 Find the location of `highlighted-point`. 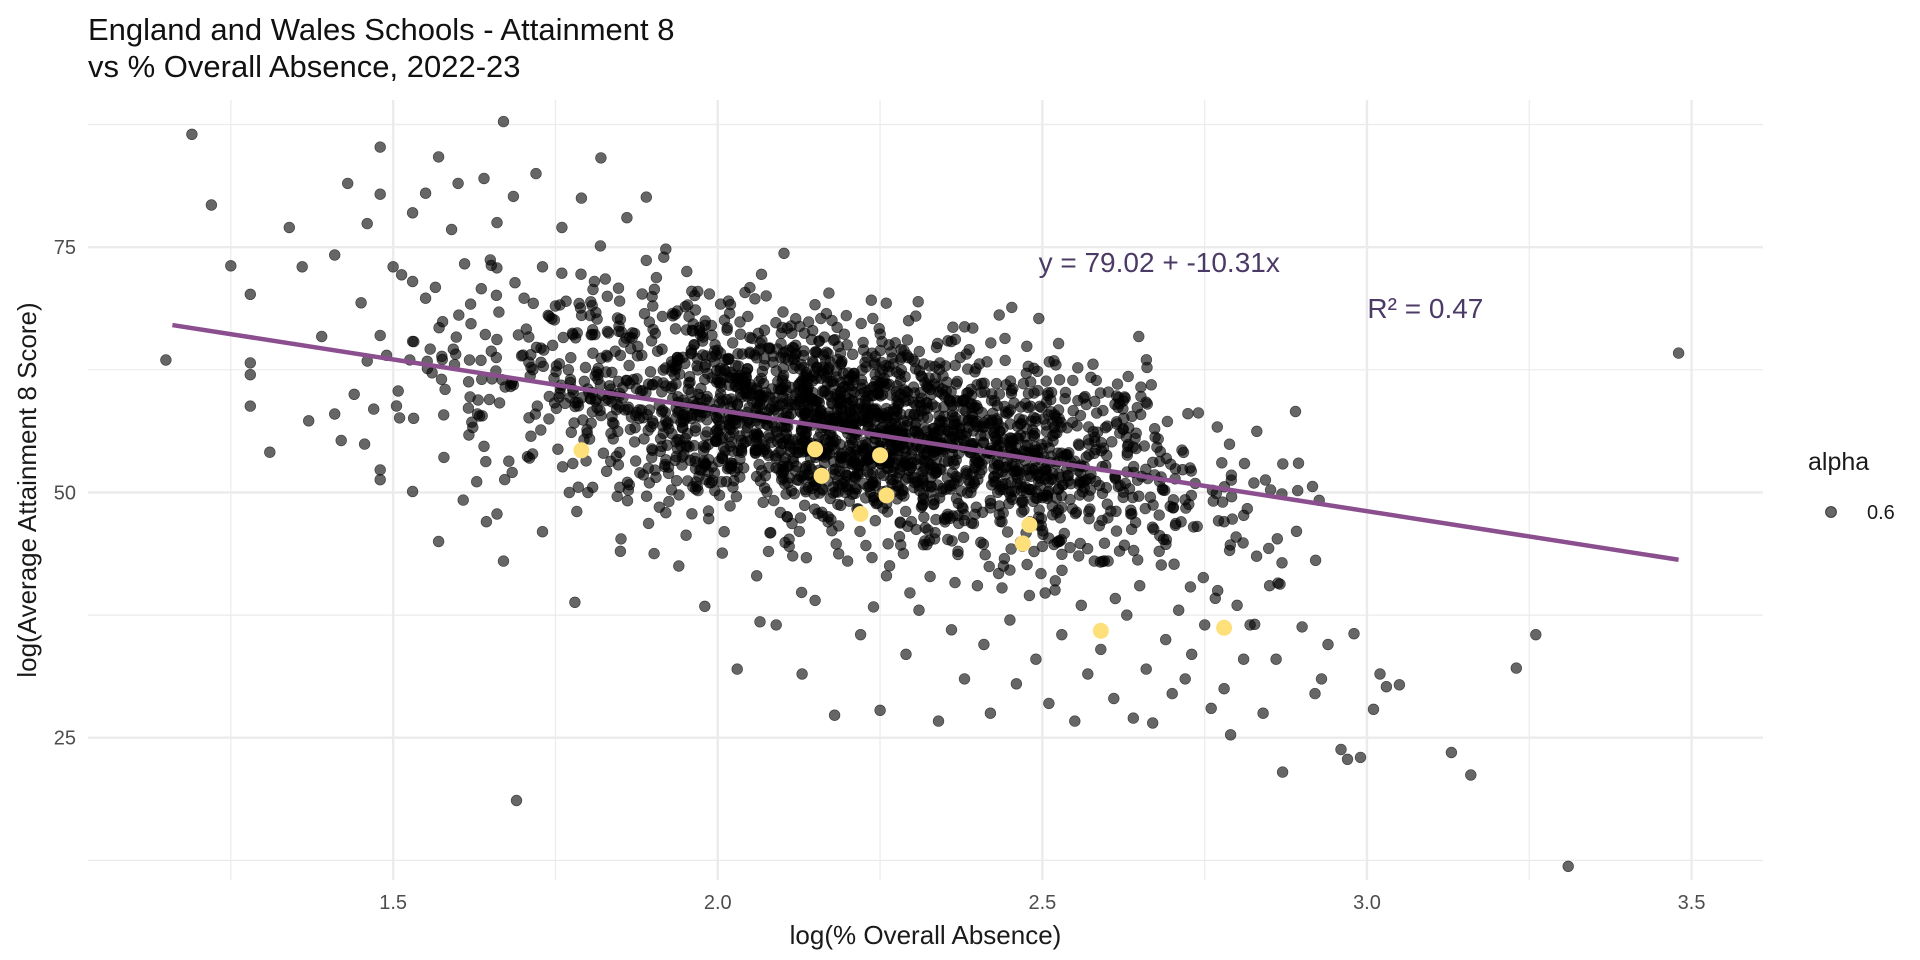

highlighted-point is located at coordinates (886, 495).